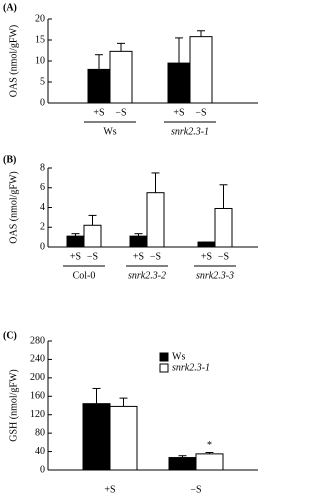 This screenshot has height=500, width=320. Describe the element at coordinates (178, 356) in the screenshot. I see `legend-label: Ws` at that location.